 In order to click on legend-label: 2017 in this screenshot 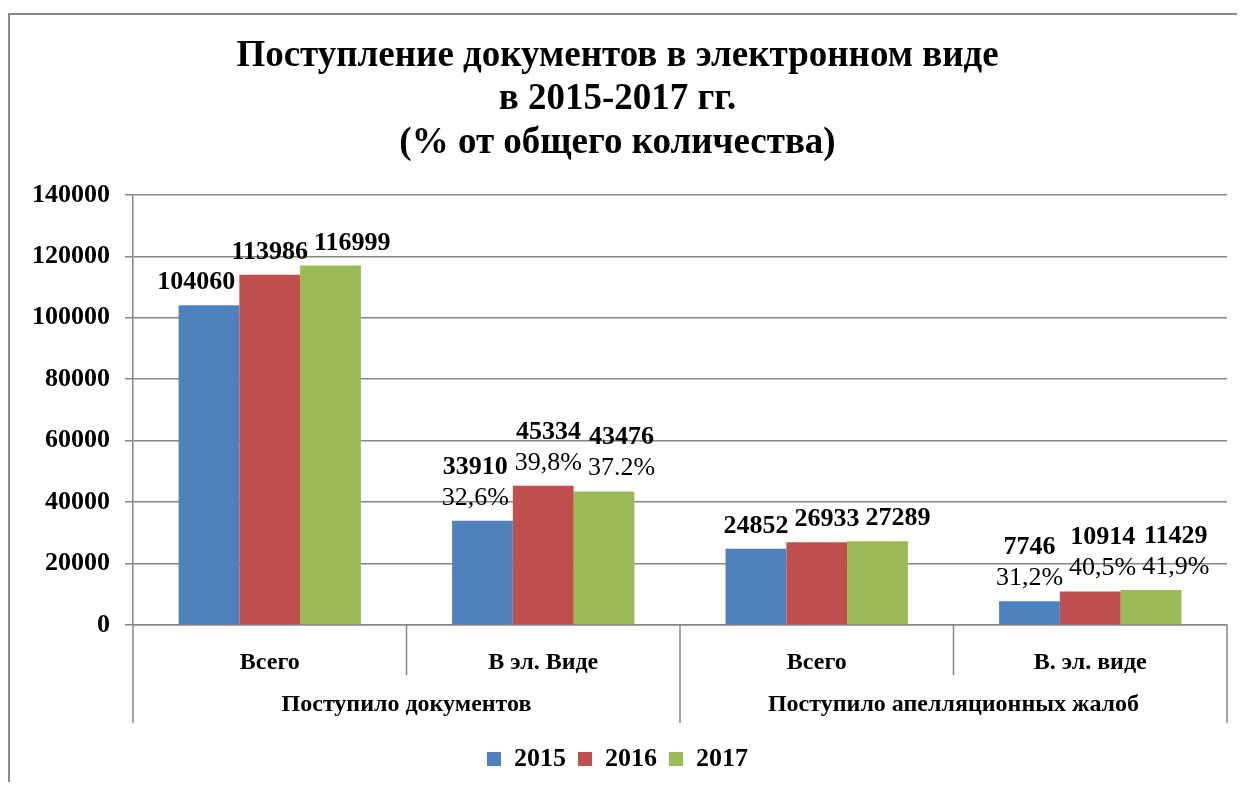, I will do `click(722, 757)`.